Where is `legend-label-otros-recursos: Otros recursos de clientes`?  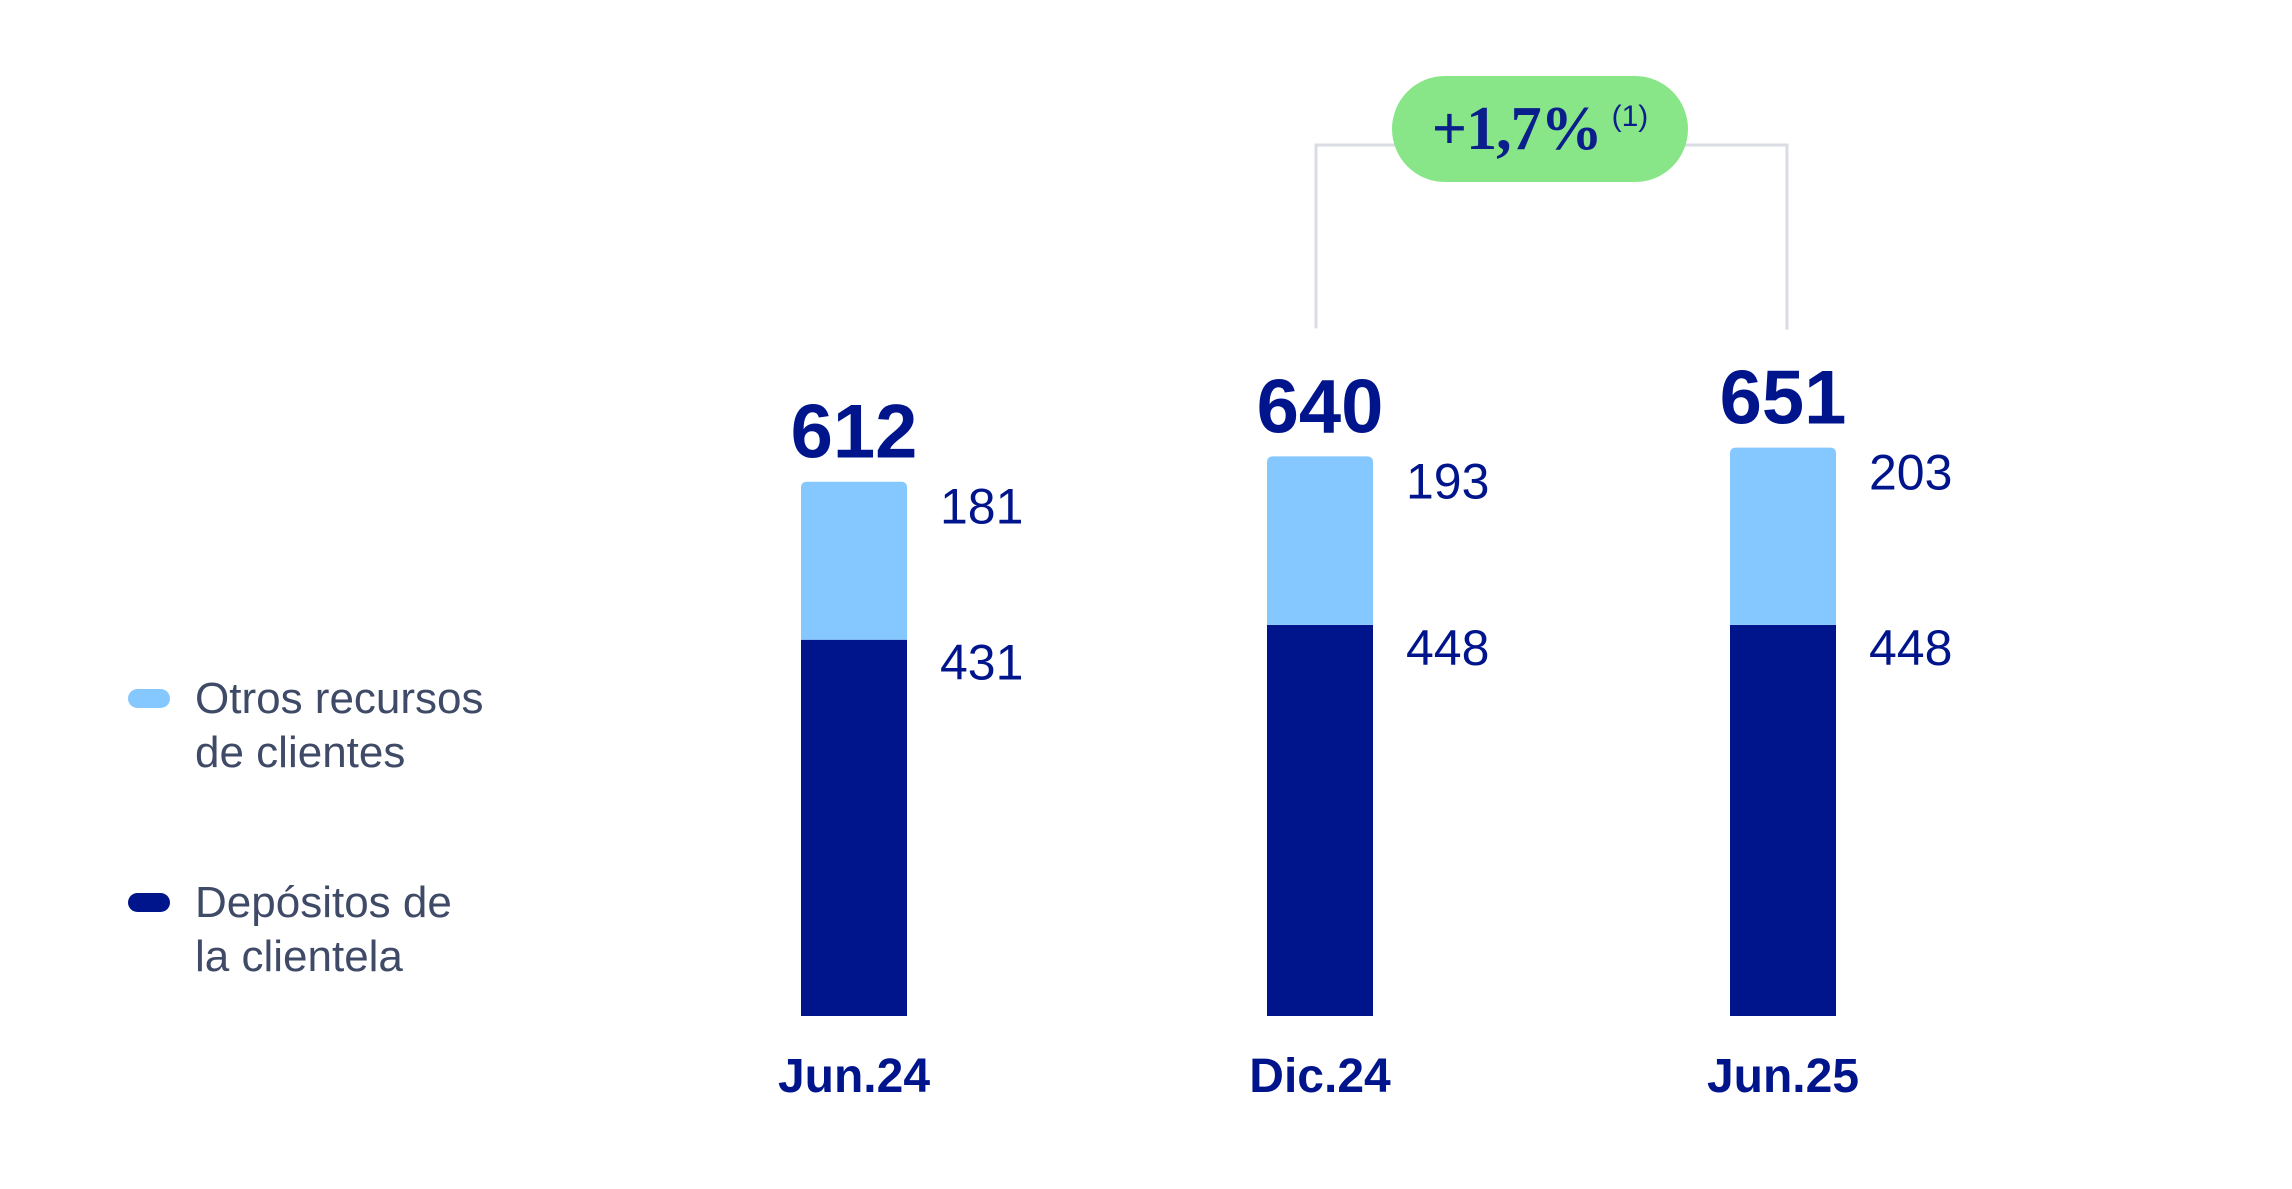
legend-label-otros-recursos: Otros recursos de clientes is located at coordinates (375, 726).